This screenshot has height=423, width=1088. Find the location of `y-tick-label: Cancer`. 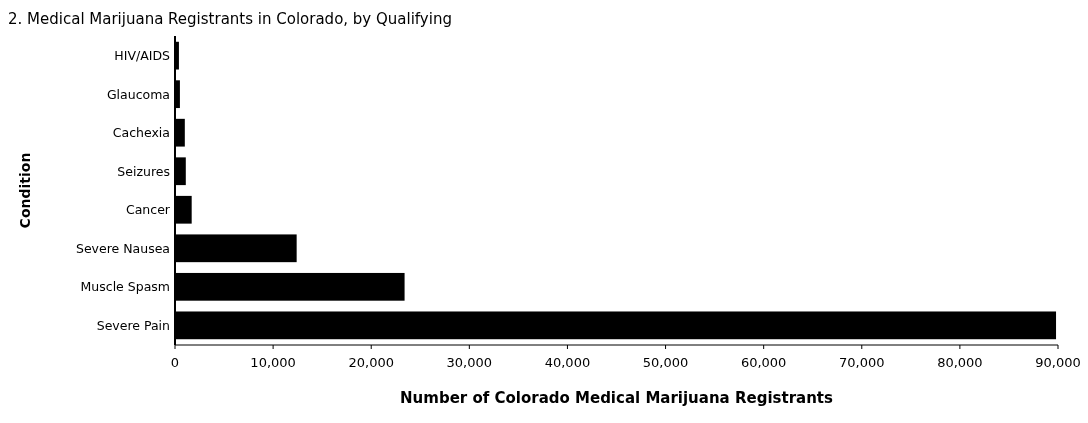

y-tick-label: Cancer is located at coordinates (148, 210).